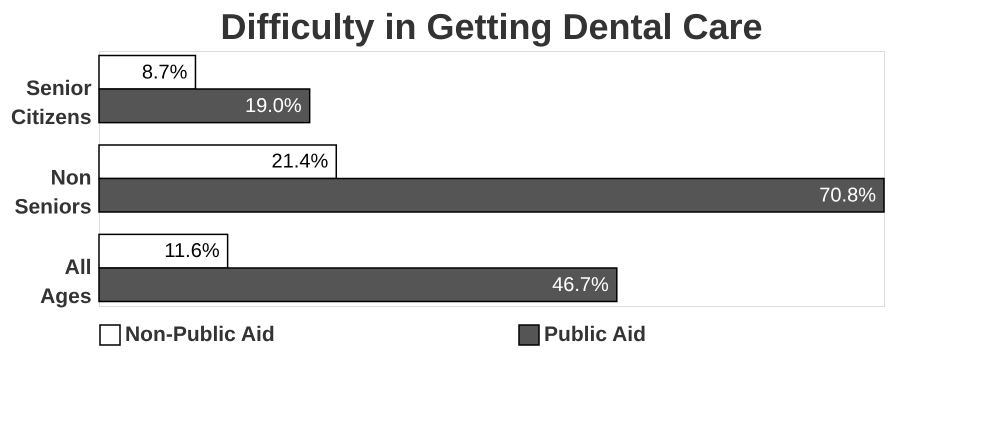 The width and height of the screenshot is (1000, 424). I want to click on data-label: 11.6%, so click(192, 251).